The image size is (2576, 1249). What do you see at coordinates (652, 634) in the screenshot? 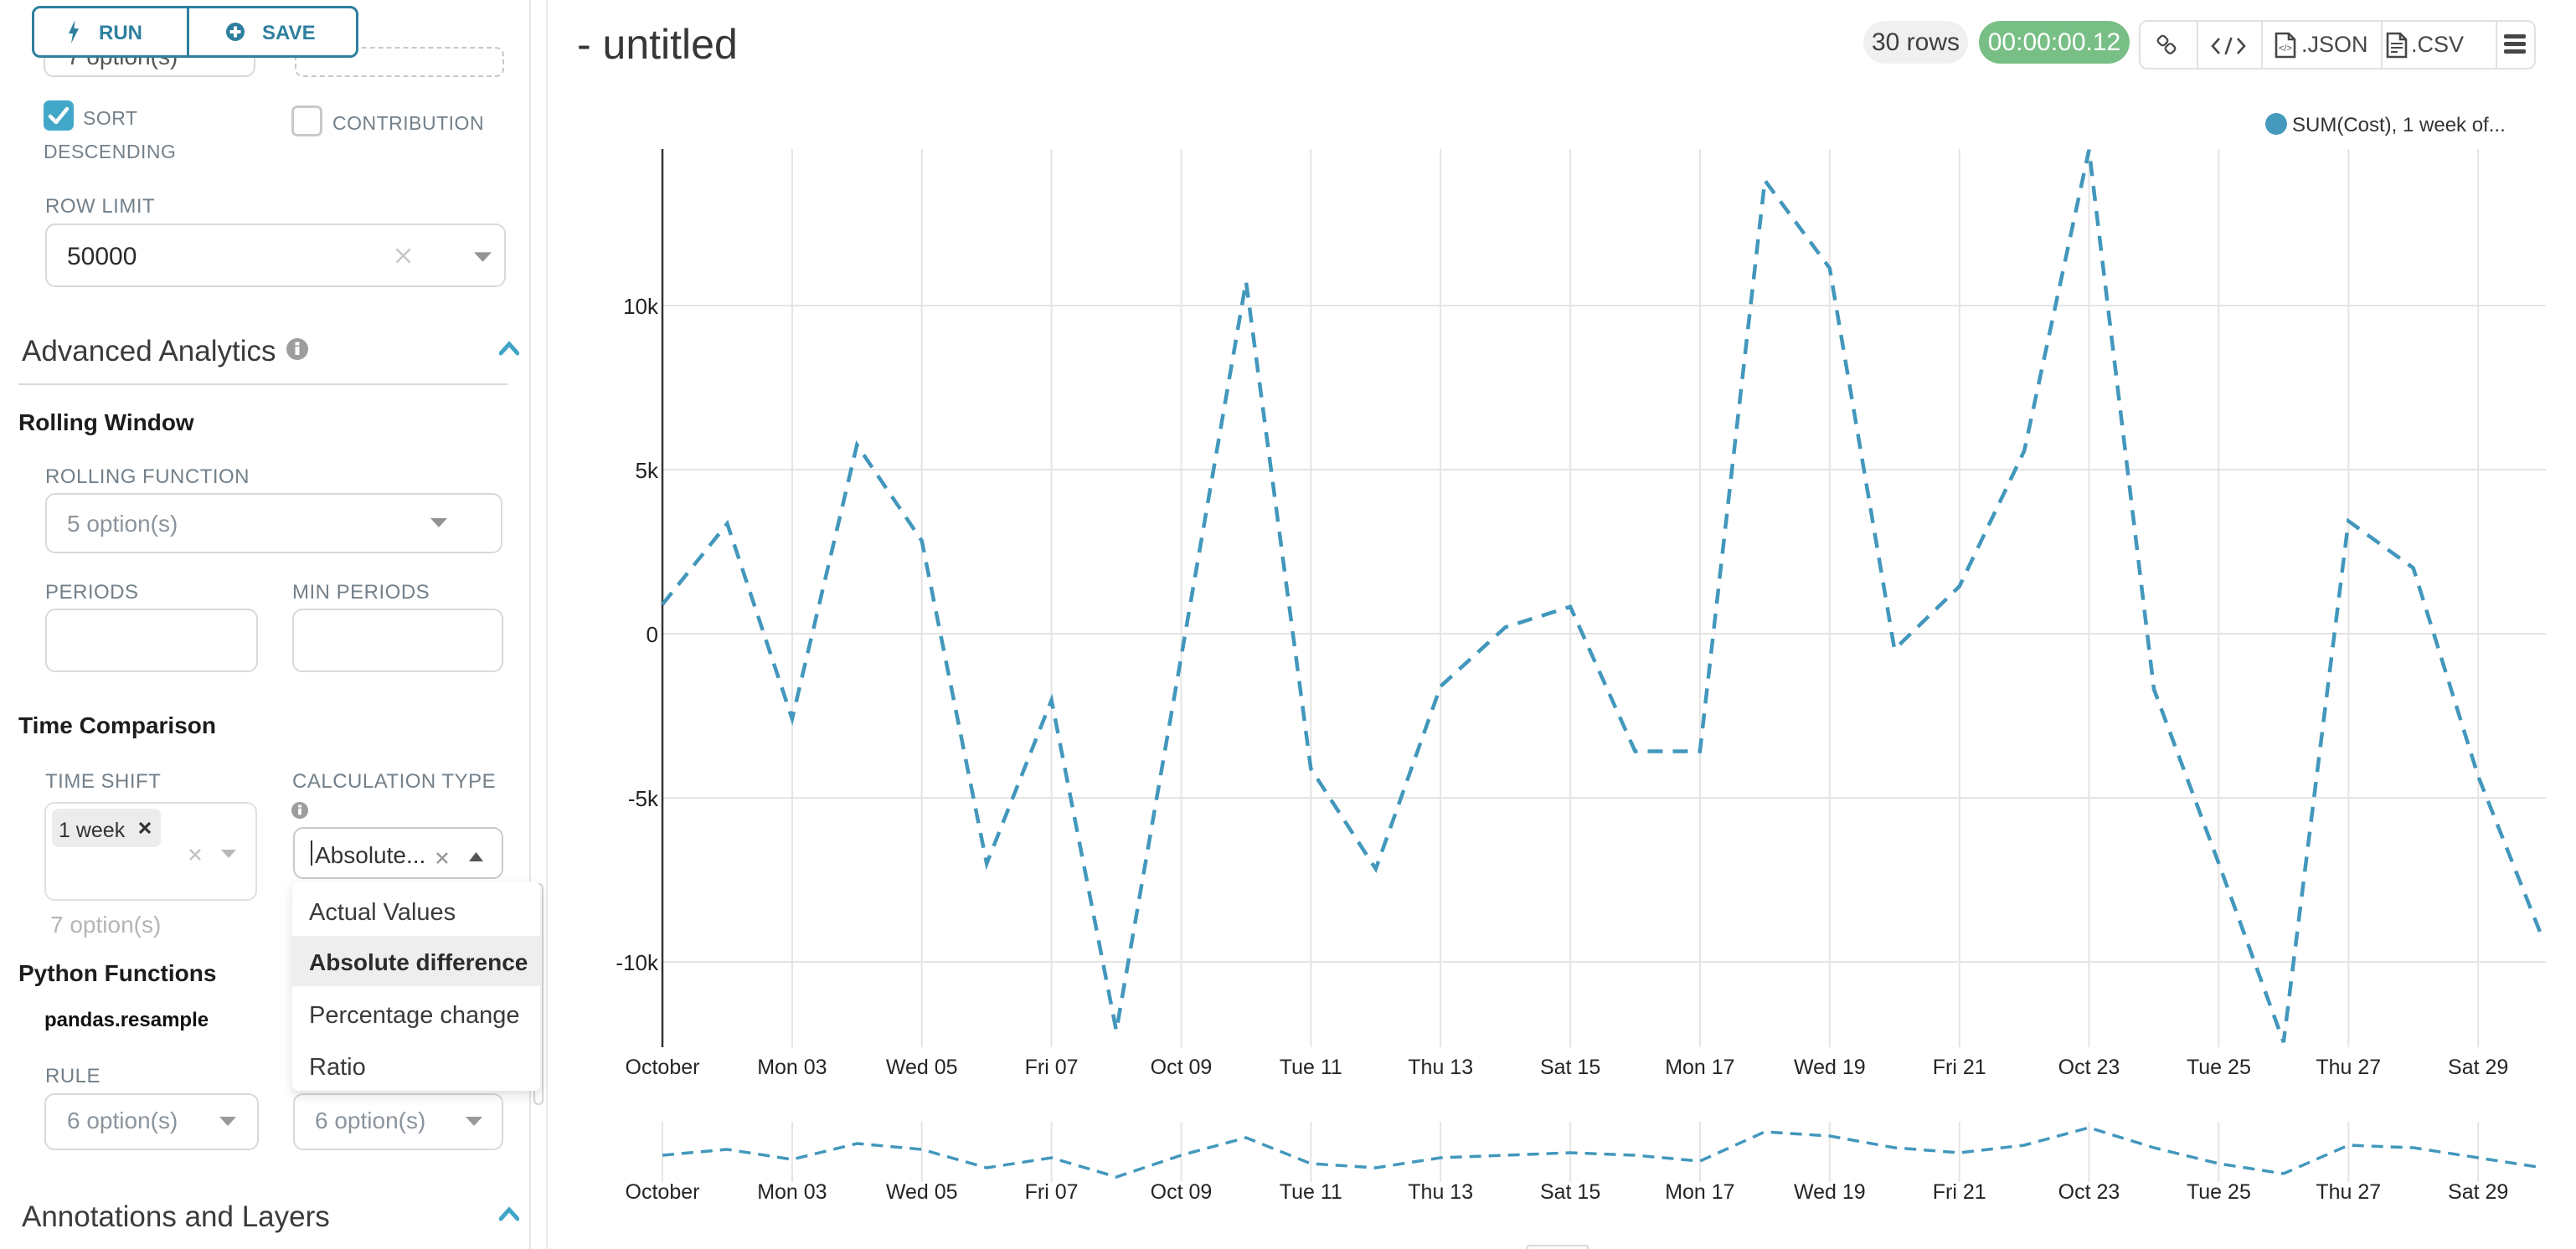
I see `svg-text: 0` at bounding box center [652, 634].